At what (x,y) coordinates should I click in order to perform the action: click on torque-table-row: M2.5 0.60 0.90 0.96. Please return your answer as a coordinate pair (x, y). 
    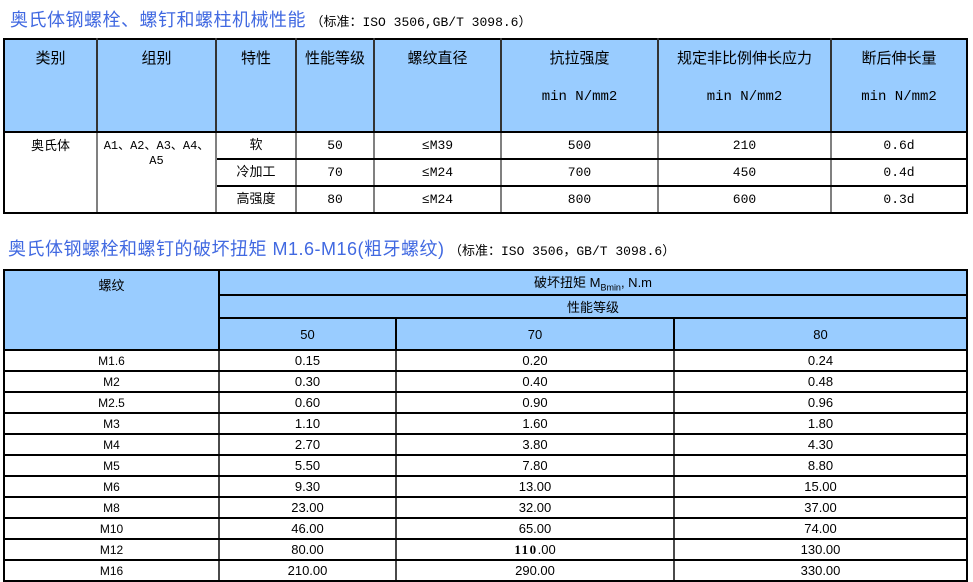
    Looking at the image, I should click on (486, 402).